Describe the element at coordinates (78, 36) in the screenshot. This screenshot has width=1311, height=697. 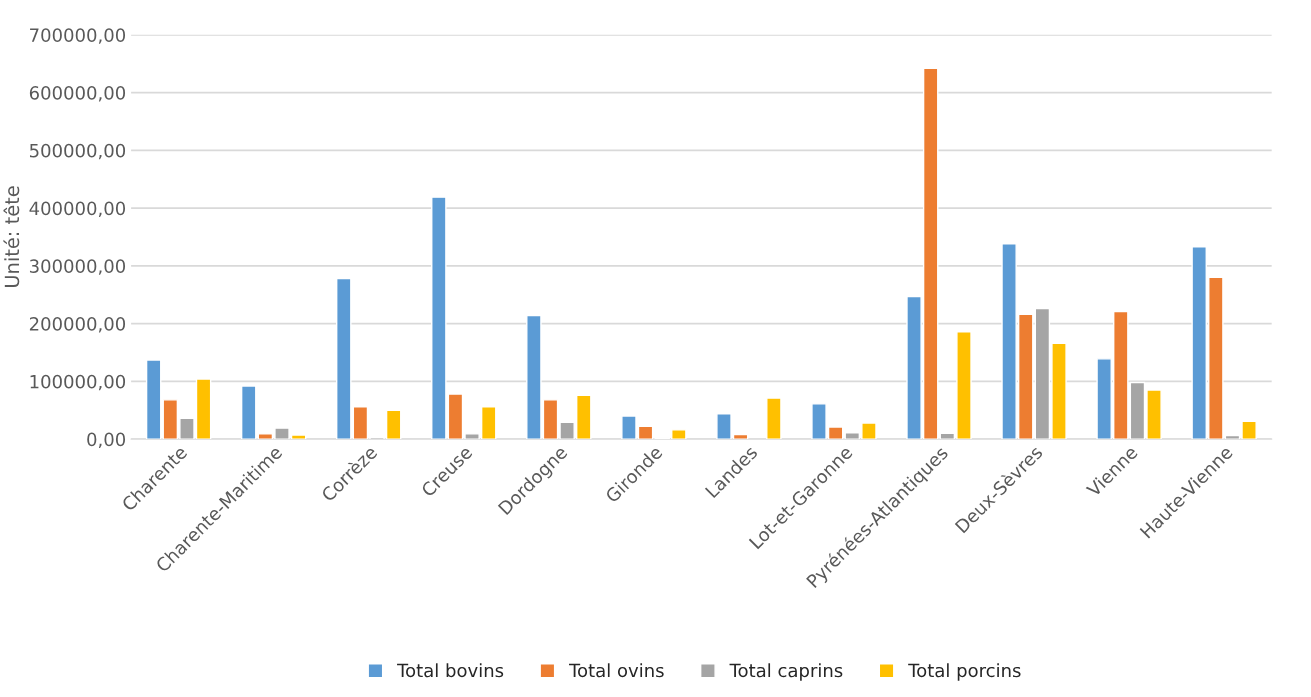
I see `y-tick-label: 700000,00` at that location.